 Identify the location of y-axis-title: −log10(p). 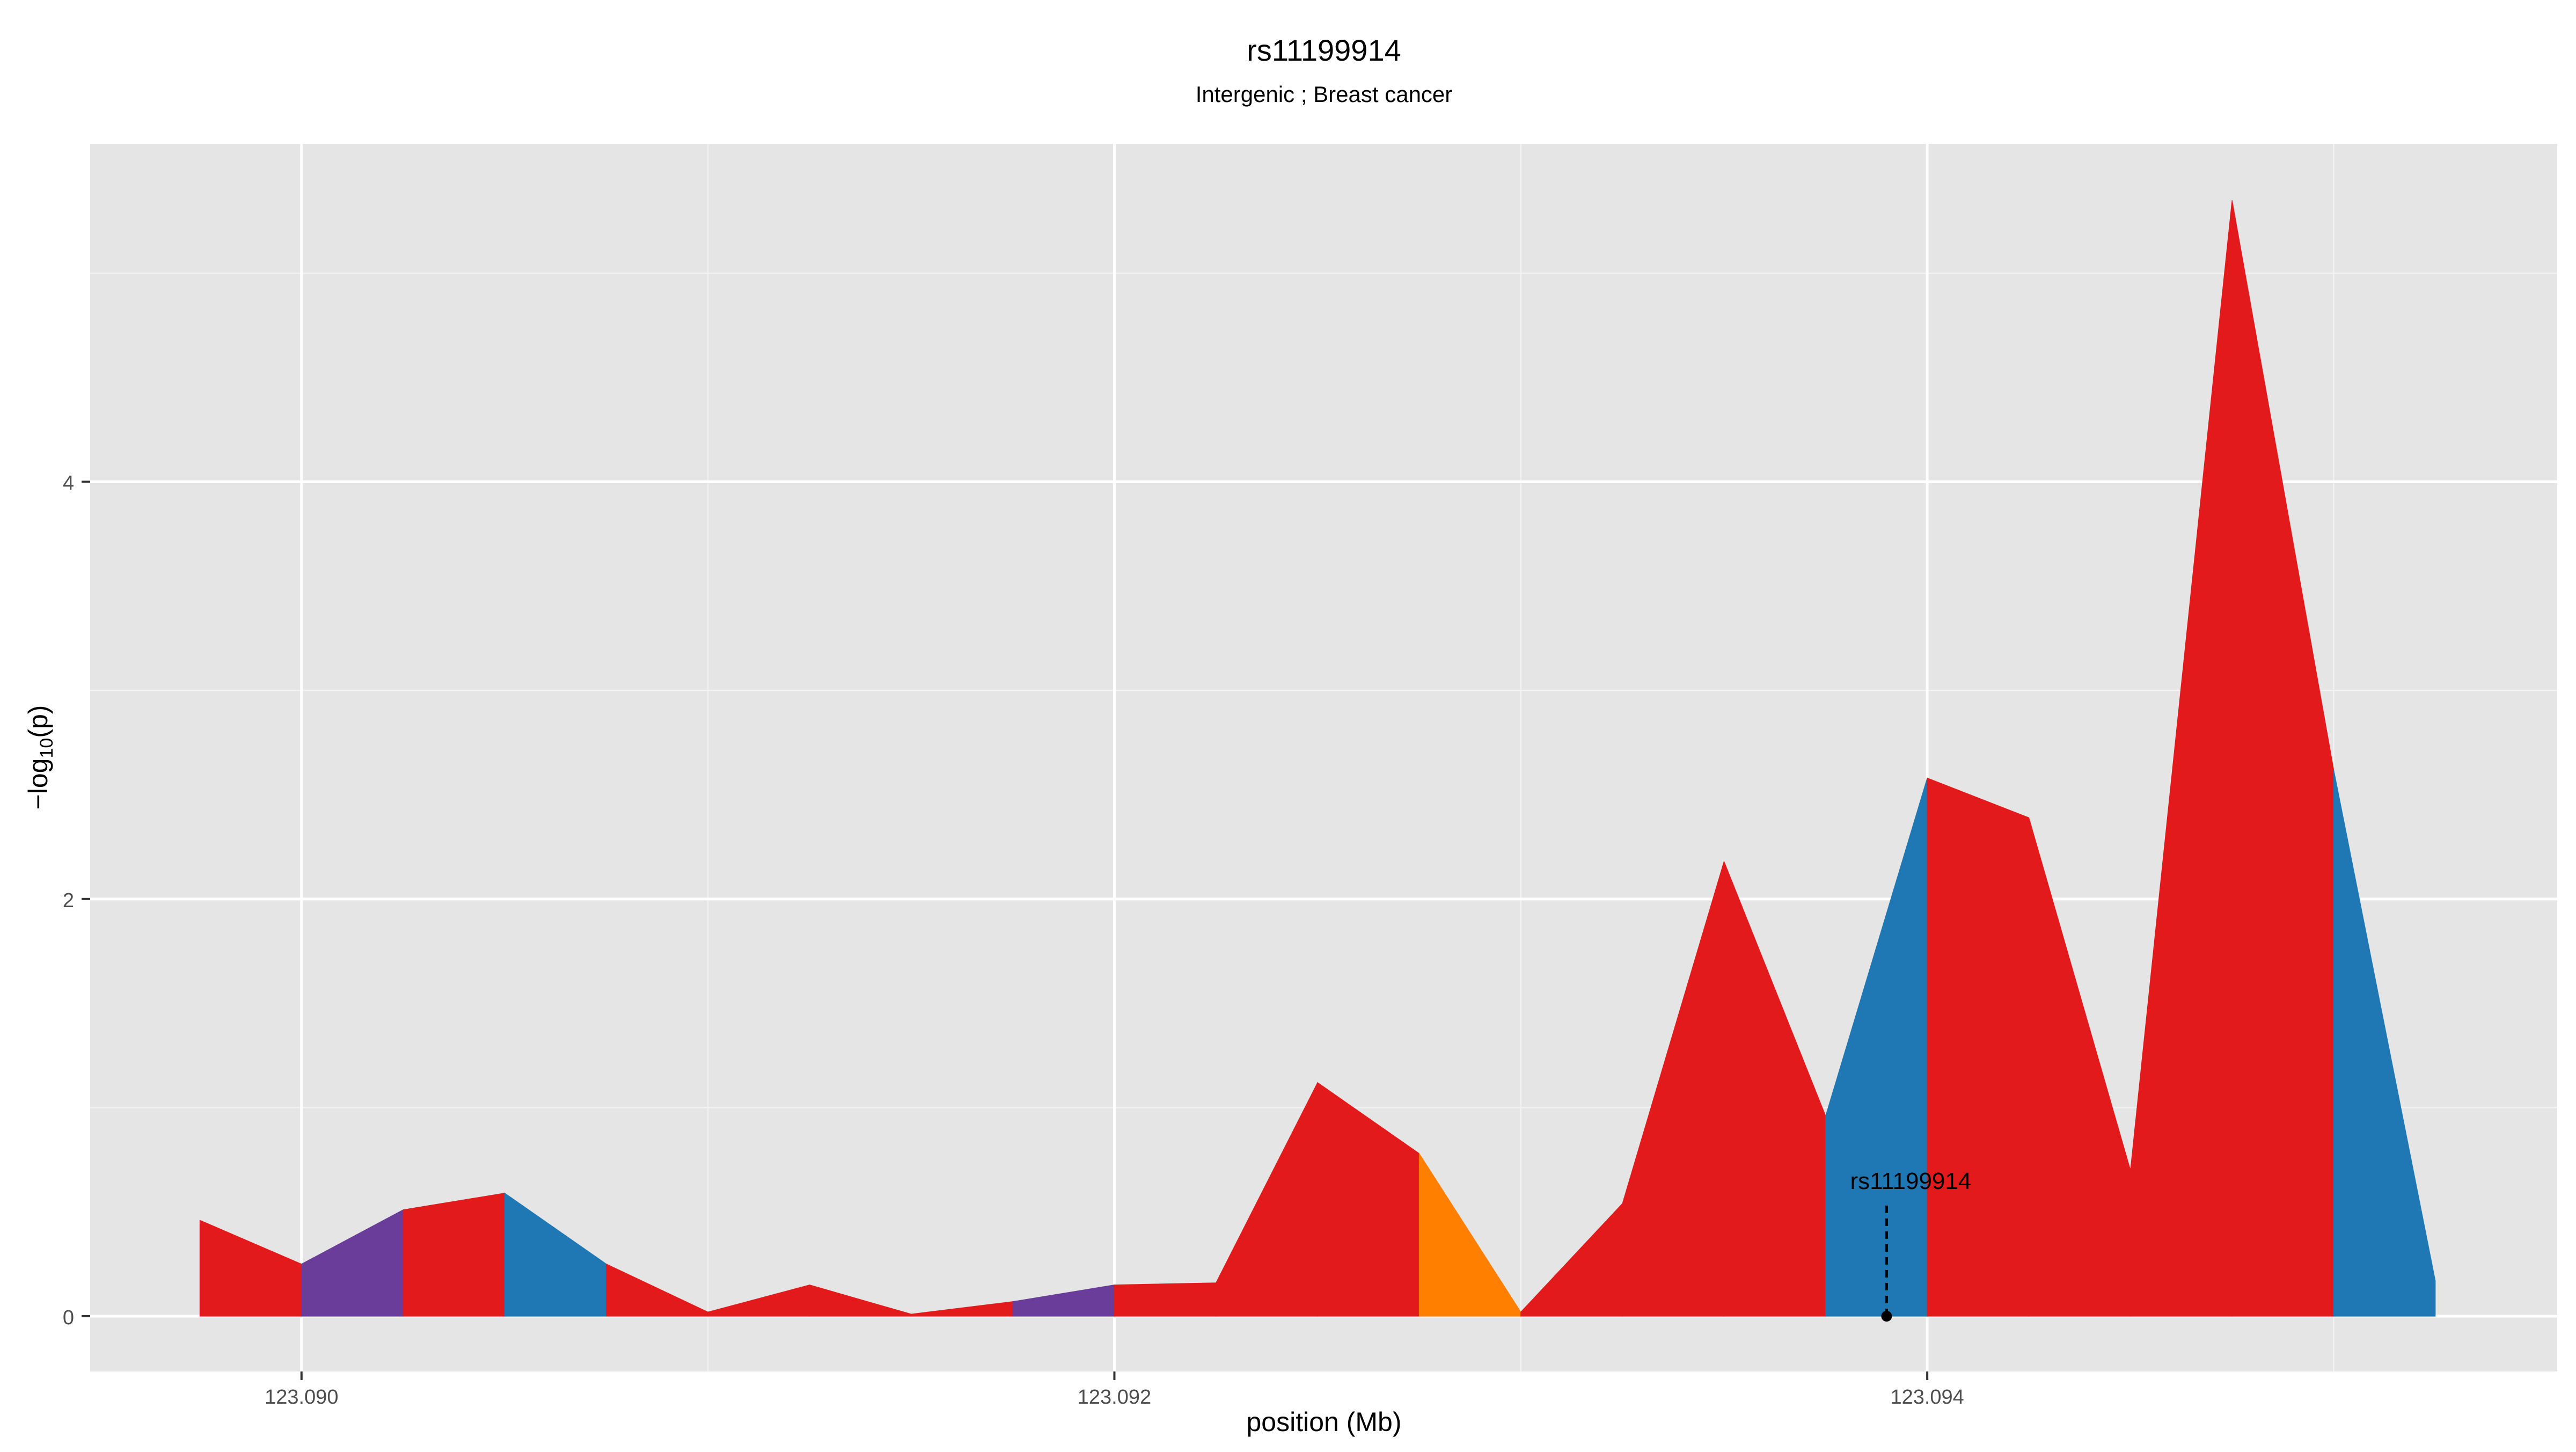
(40, 757).